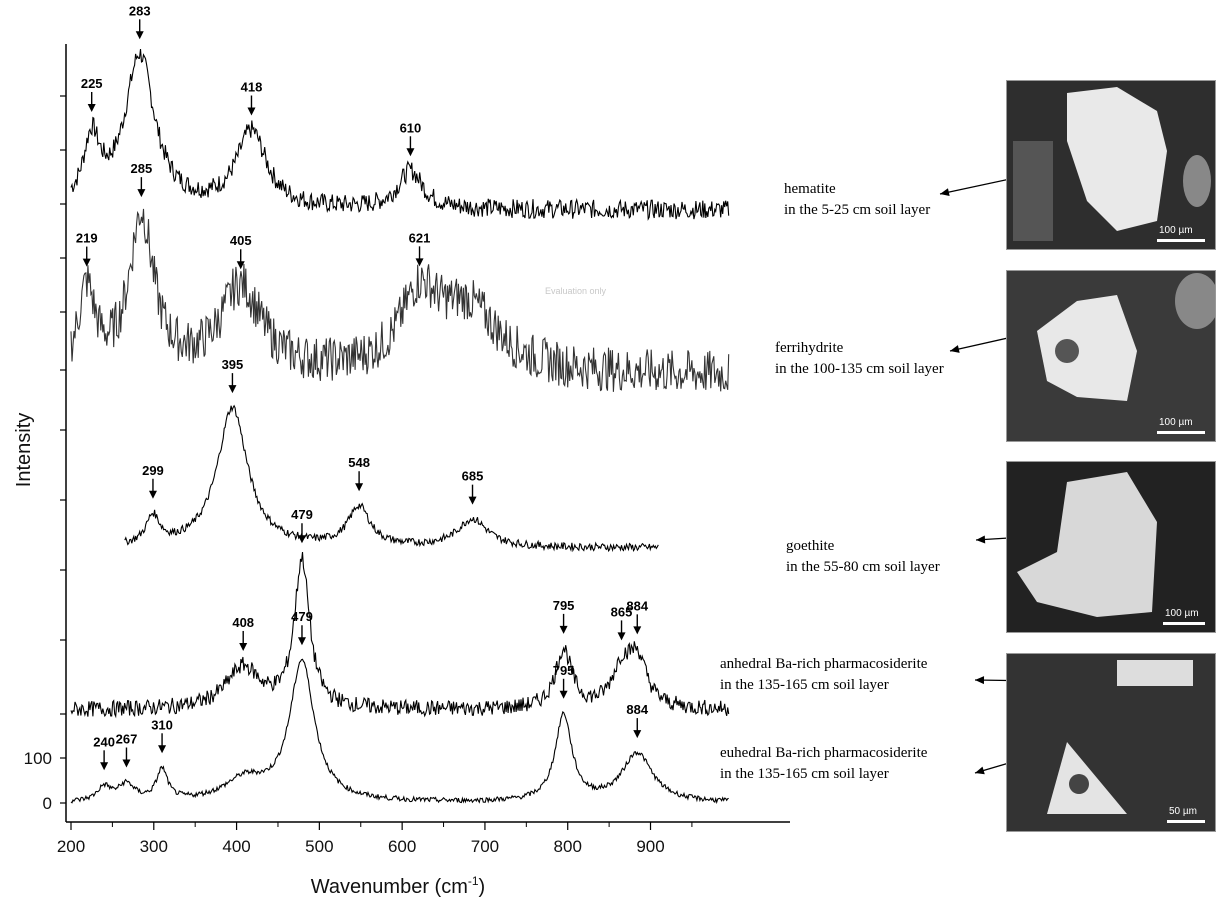 The width and height of the screenshot is (1219, 903). Describe the element at coordinates (810, 189) in the screenshot. I see `spectrum-caption: hematite` at that location.